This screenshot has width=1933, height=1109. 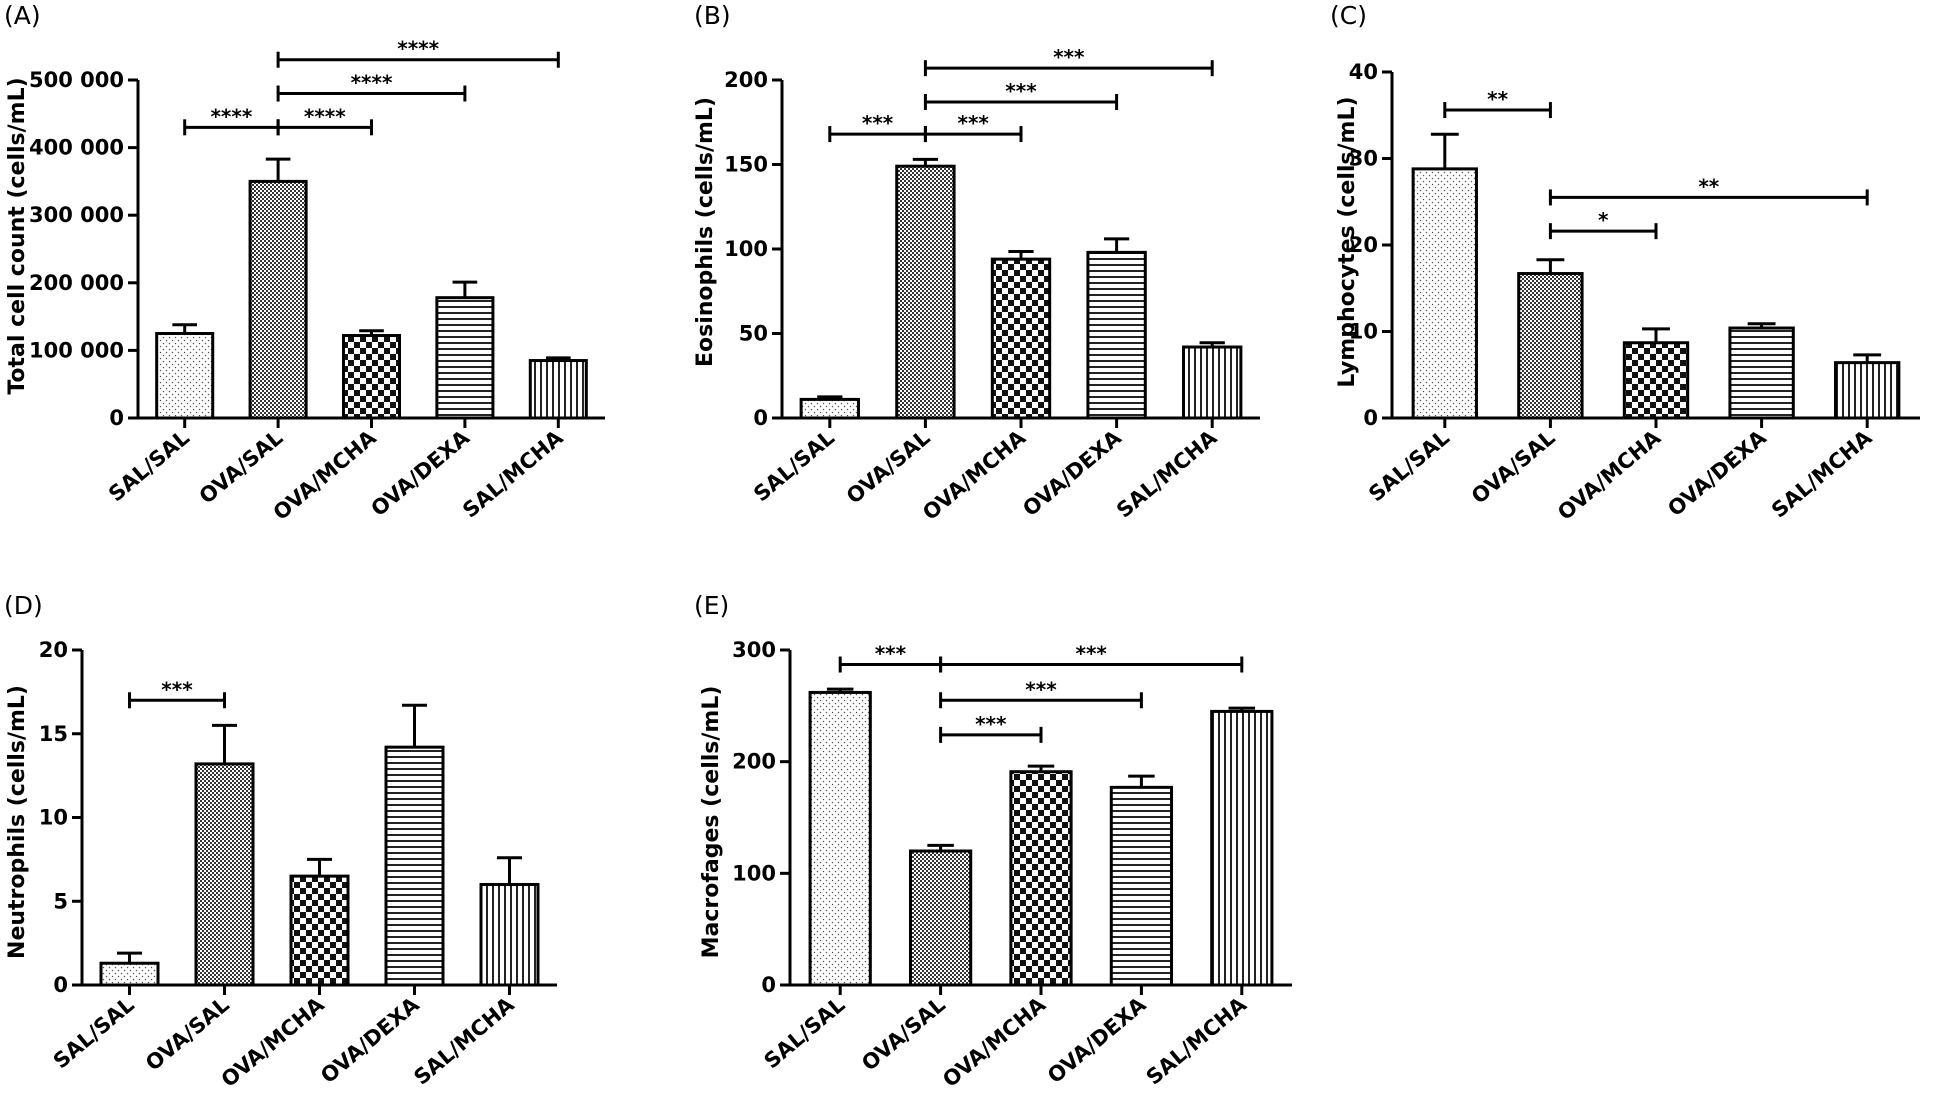 What do you see at coordinates (754, 650) in the screenshot?
I see `y-tick-label: 300` at bounding box center [754, 650].